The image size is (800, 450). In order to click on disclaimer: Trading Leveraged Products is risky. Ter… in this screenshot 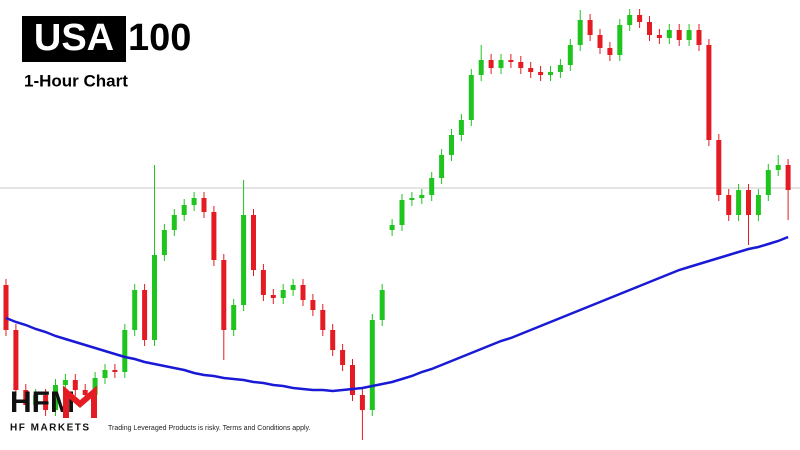, I will do `click(209, 428)`.